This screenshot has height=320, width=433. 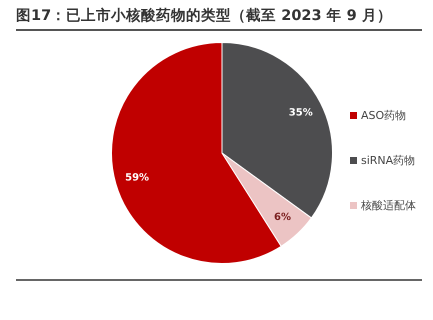 What do you see at coordinates (300, 112) in the screenshot?
I see `data-label: 35%` at bounding box center [300, 112].